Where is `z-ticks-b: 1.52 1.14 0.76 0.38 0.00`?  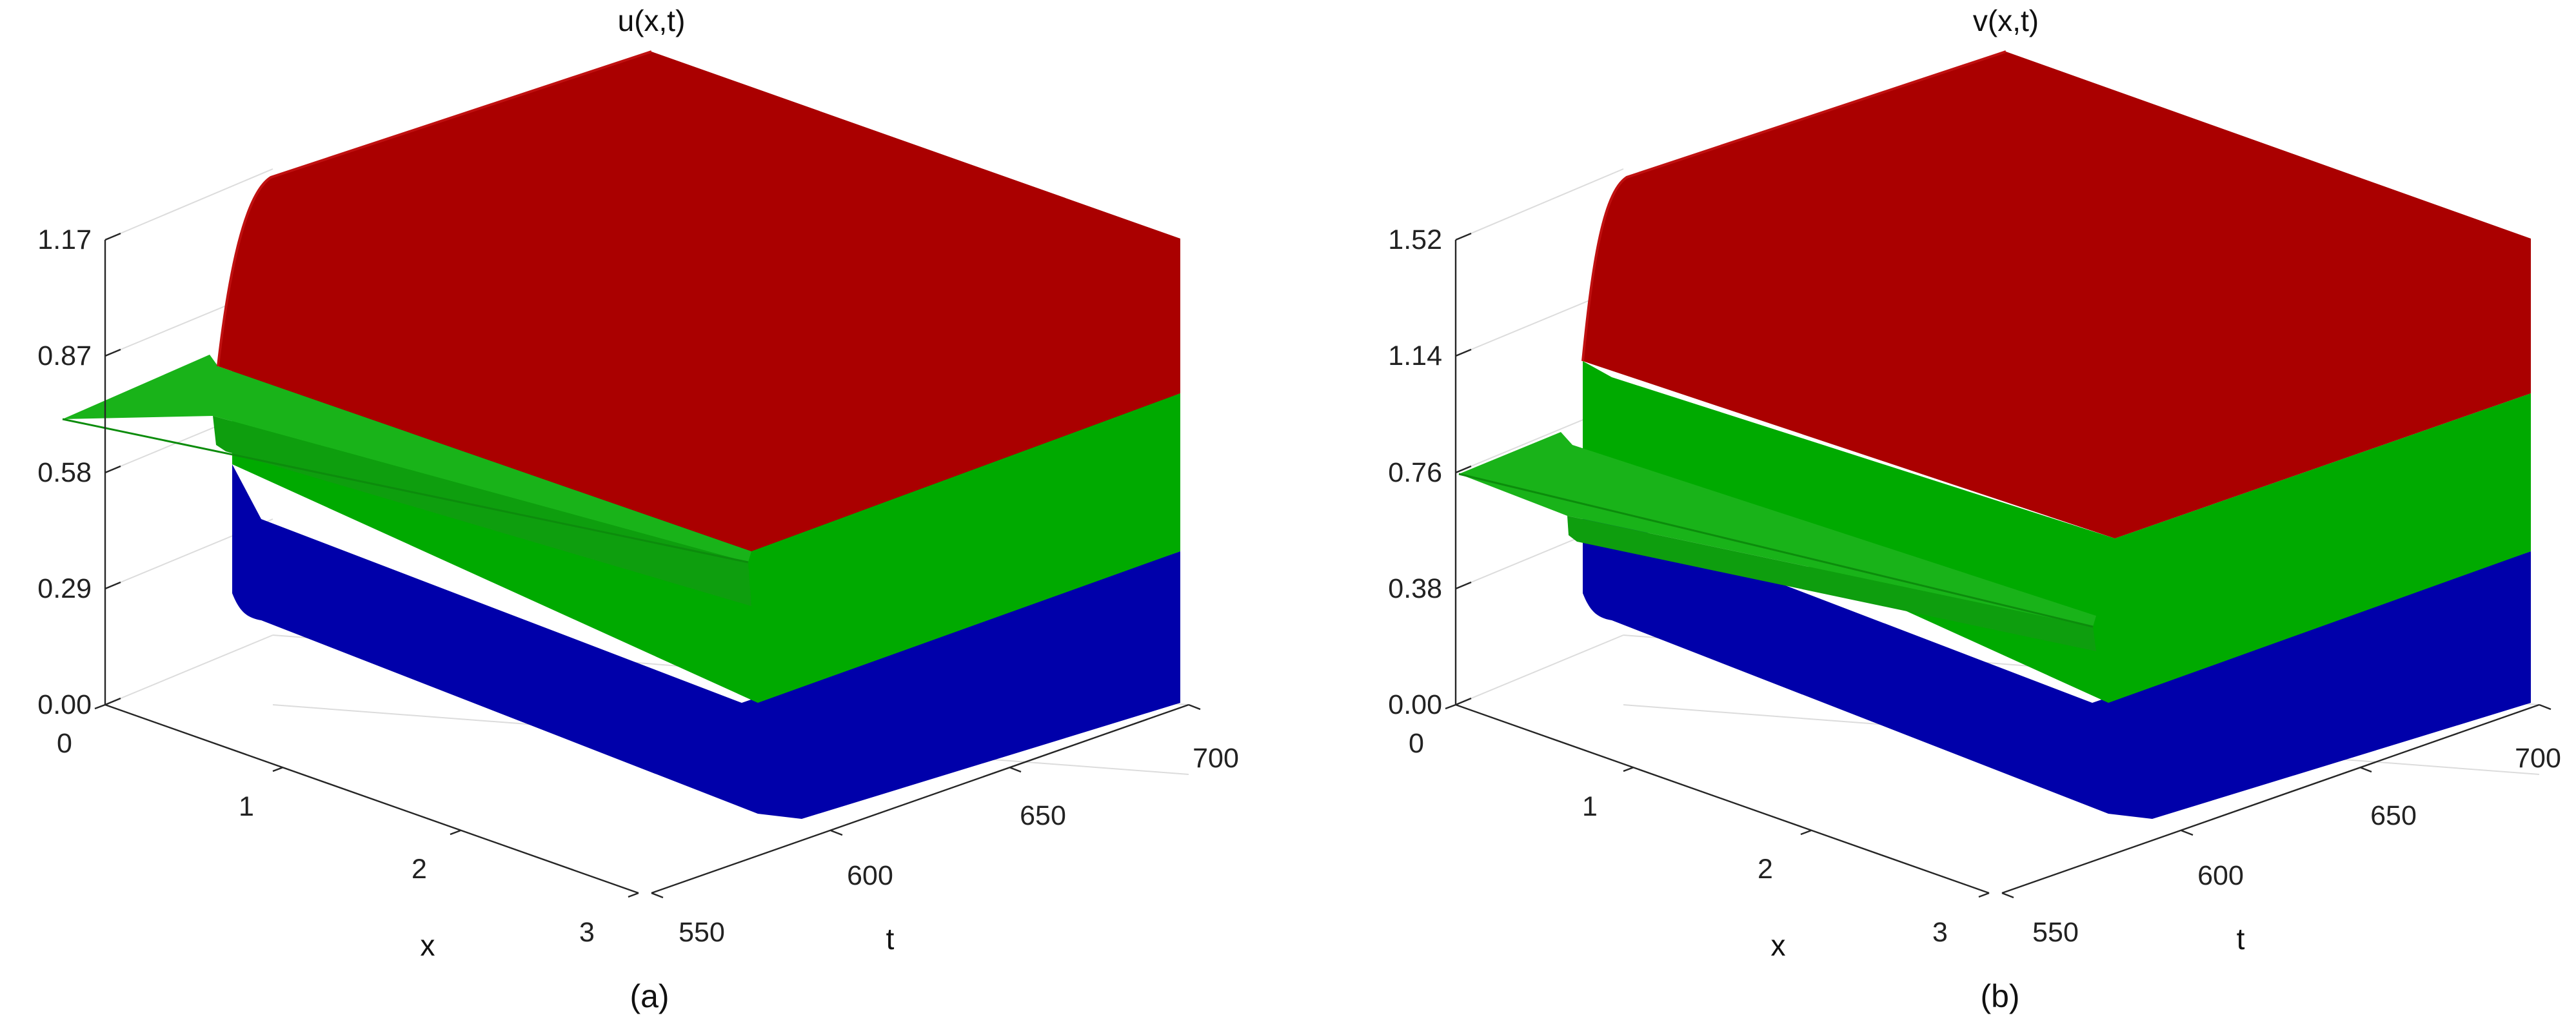 z-ticks-b: 1.52 1.14 0.76 0.38 0.00 is located at coordinates (1430, 472).